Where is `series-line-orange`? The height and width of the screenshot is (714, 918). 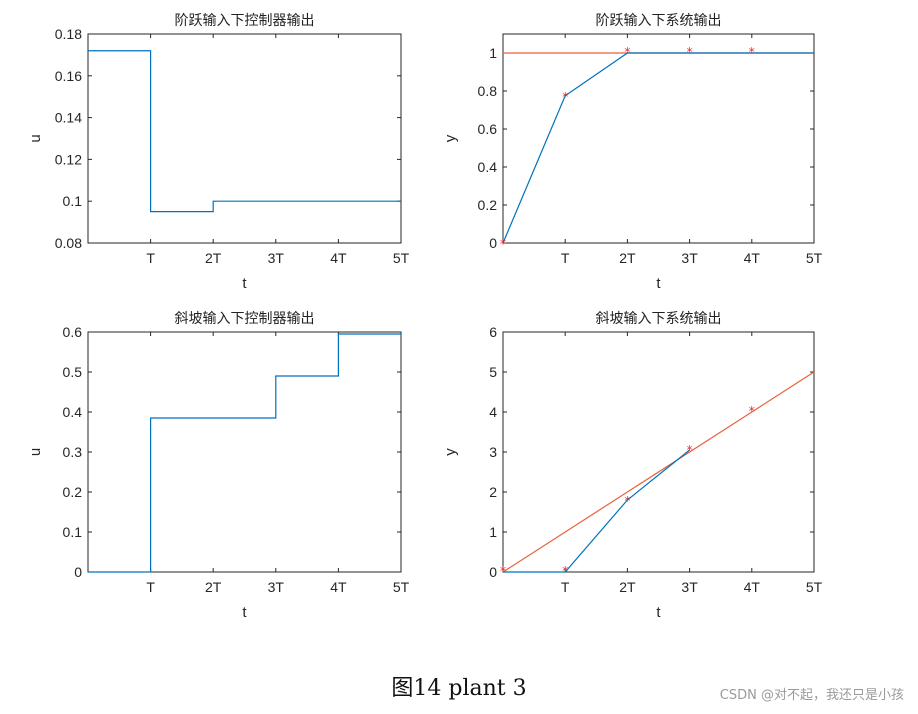
series-line-orange is located at coordinates (658, 472).